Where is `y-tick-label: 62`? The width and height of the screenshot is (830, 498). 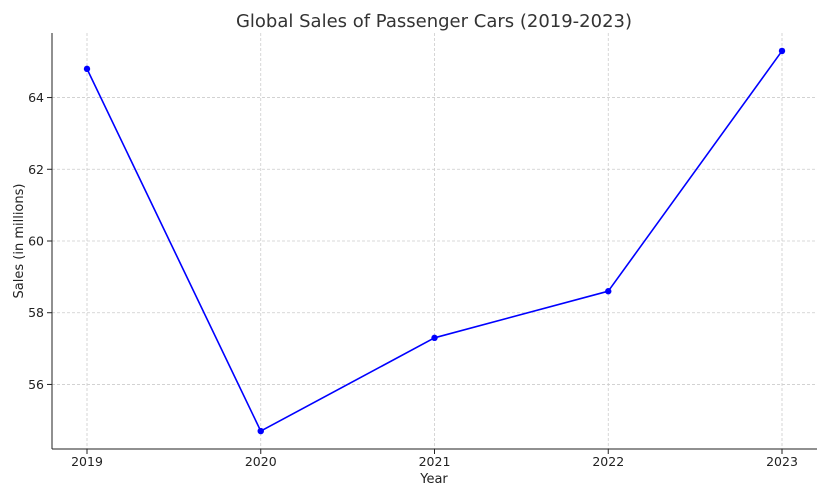
y-tick-label: 62 is located at coordinates (36, 169).